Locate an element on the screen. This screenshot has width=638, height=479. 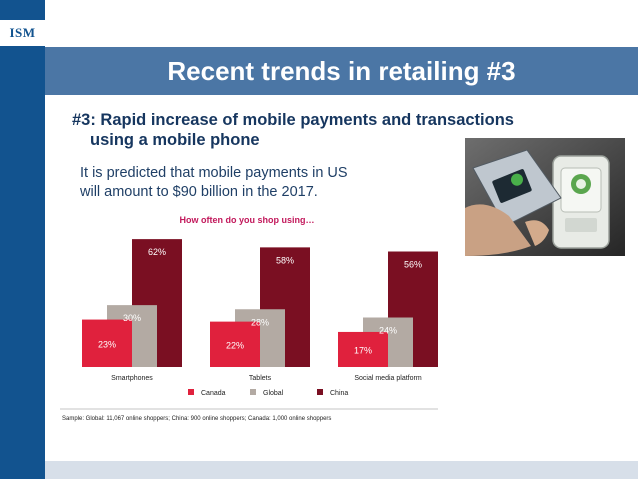
legend-swatch-china is located at coordinates (320, 392).